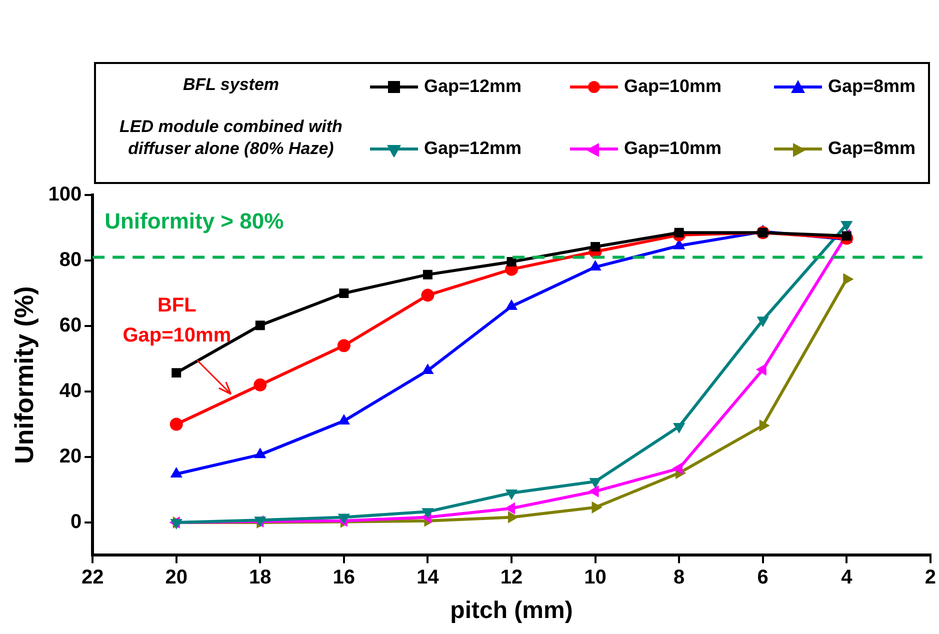 This screenshot has height=634, width=939. What do you see at coordinates (847, 577) in the screenshot?
I see `x-tick-label: 4` at bounding box center [847, 577].